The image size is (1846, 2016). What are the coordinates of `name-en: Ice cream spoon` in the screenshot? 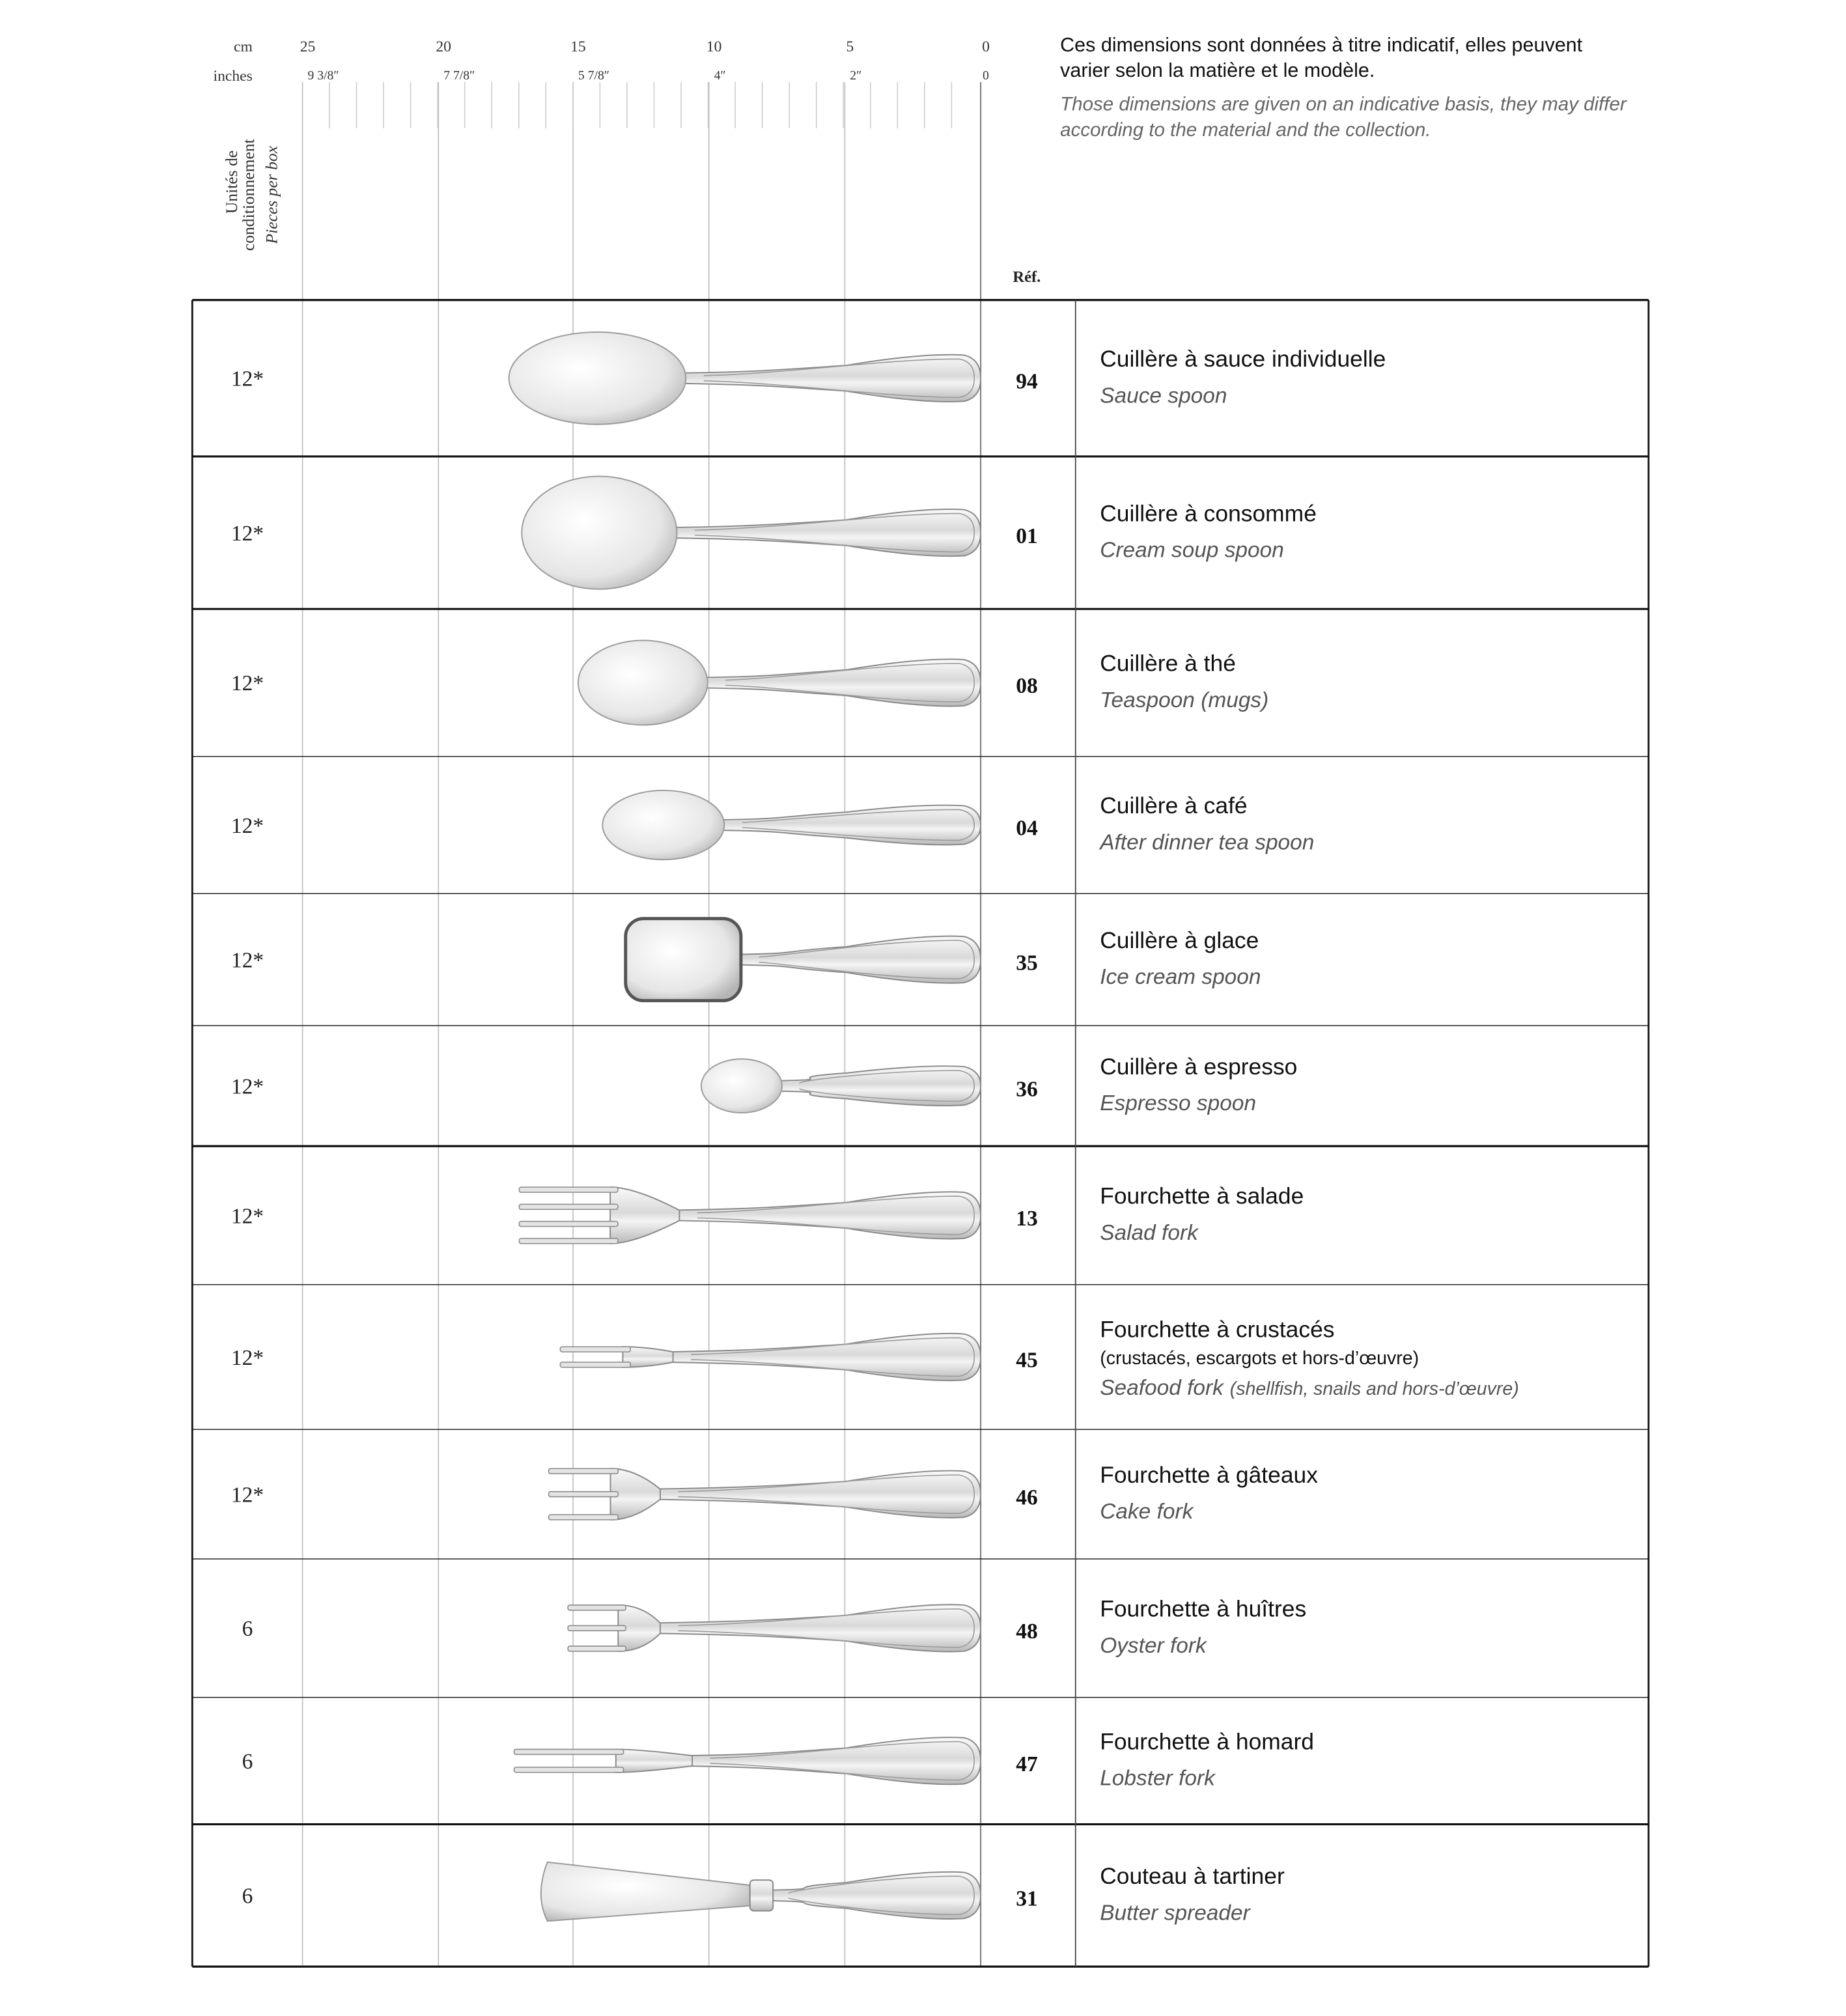 It's located at (1180, 977).